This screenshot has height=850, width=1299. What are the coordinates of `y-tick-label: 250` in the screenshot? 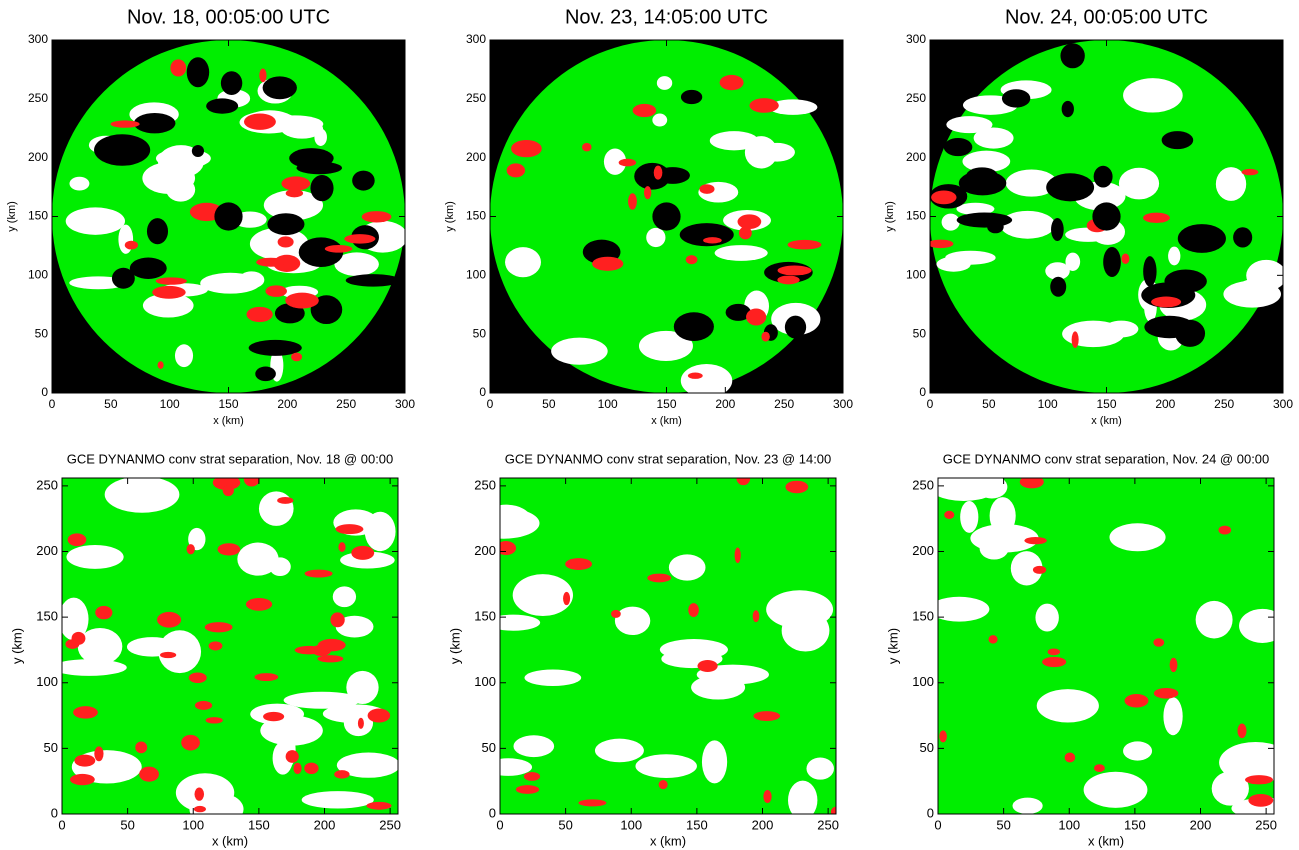 It's located at (923, 484).